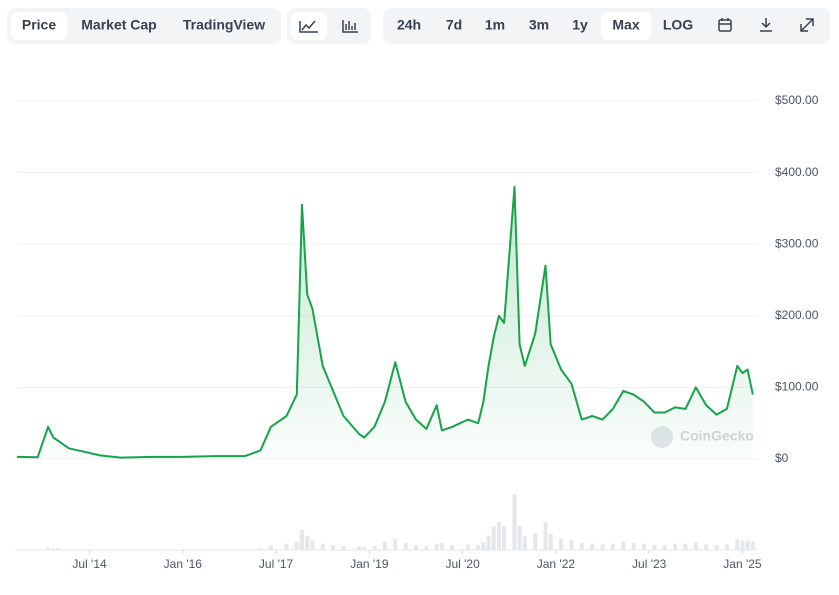  Describe the element at coordinates (409, 25) in the screenshot. I see `range-button: 24h` at that location.